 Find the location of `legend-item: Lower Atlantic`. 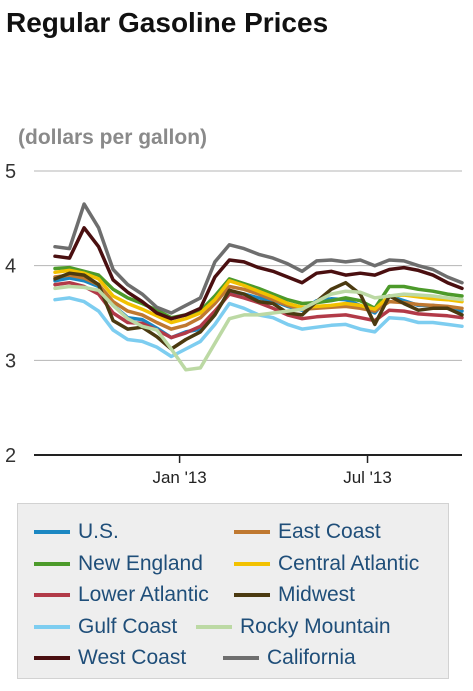

legend-item: Lower Atlantic is located at coordinates (121, 595).